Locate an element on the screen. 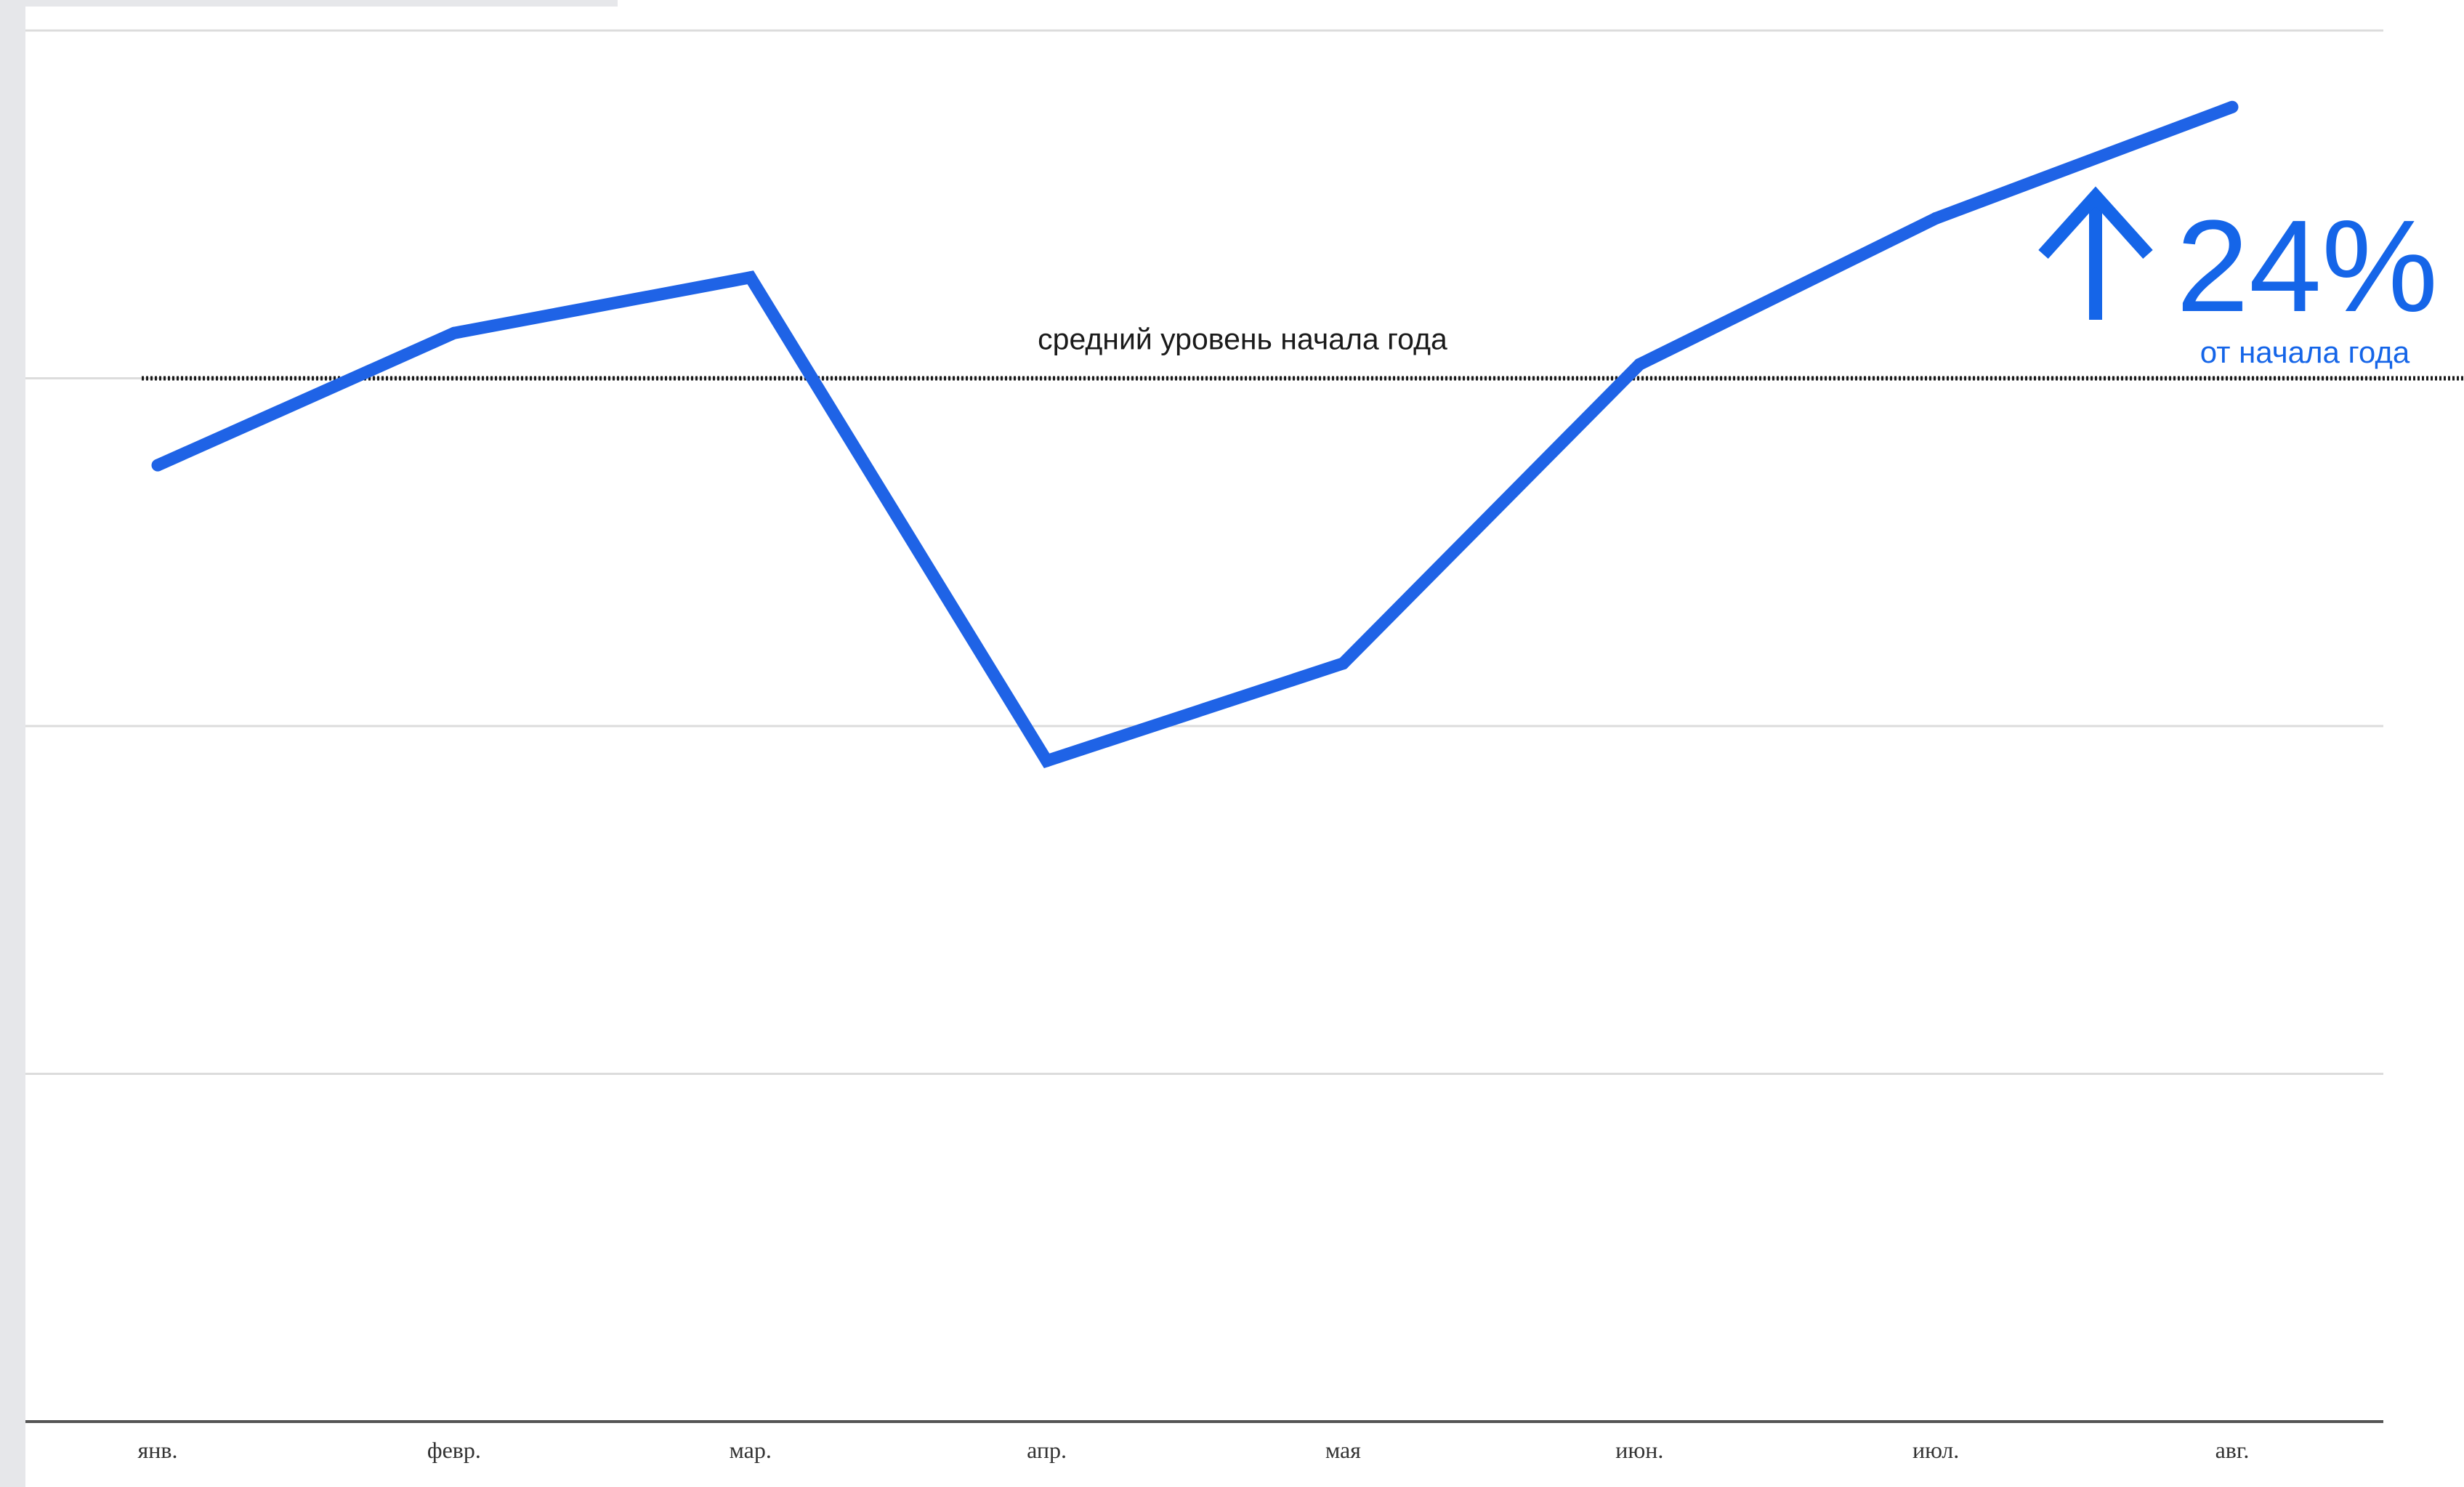  x-tick-label: мар. is located at coordinates (751, 1450).